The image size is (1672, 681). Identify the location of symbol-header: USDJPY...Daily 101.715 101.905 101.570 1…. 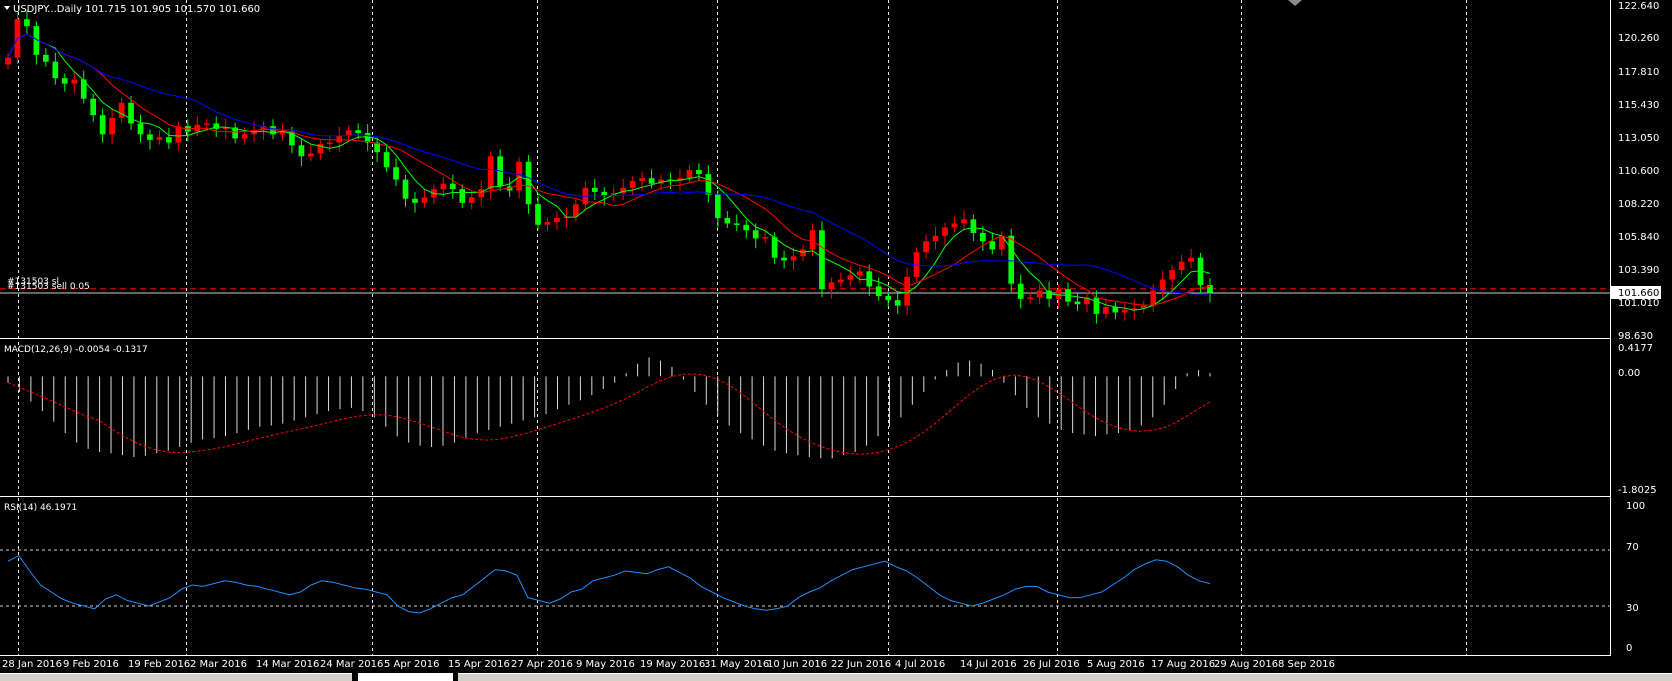
(136, 9).